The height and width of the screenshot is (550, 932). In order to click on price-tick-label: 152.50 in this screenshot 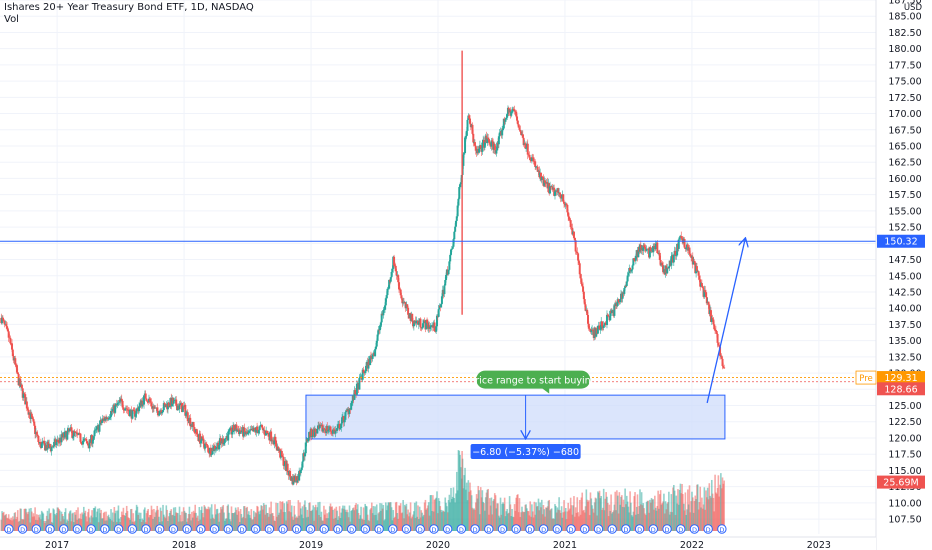, I will do `click(904, 228)`.